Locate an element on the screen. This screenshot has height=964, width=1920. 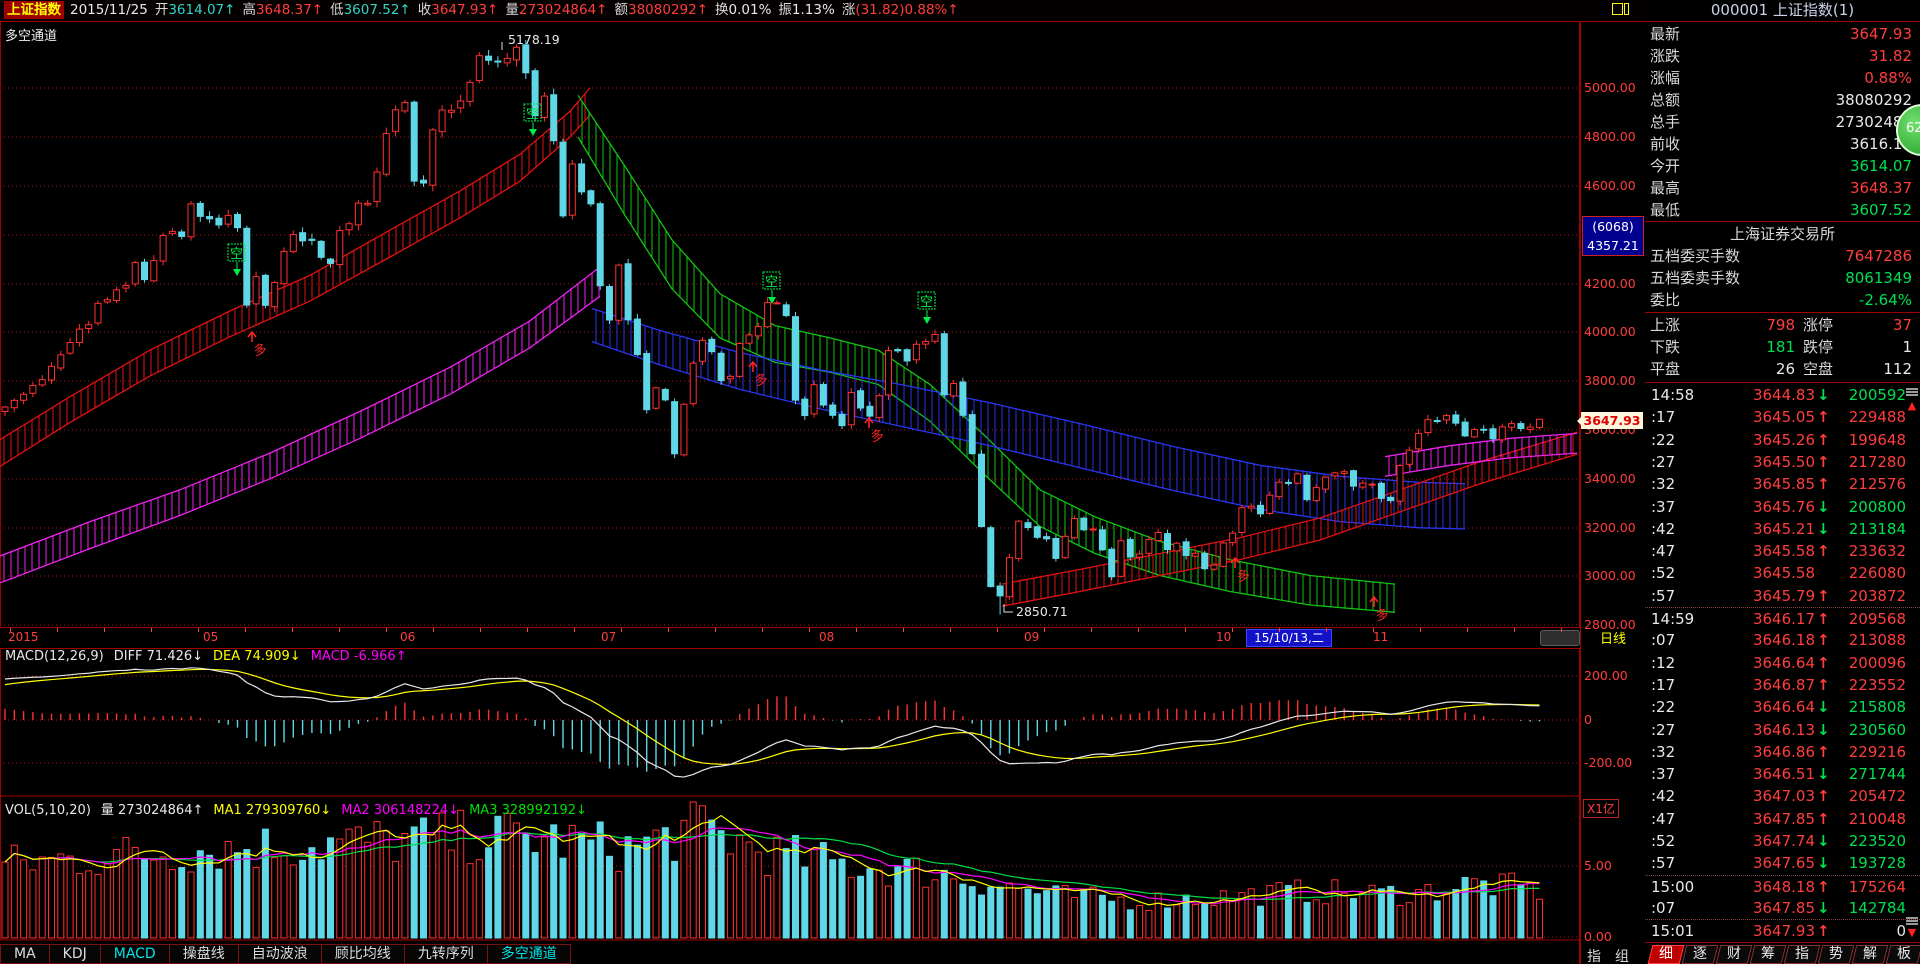
date-axis-tick: 08 is located at coordinates (827, 637).